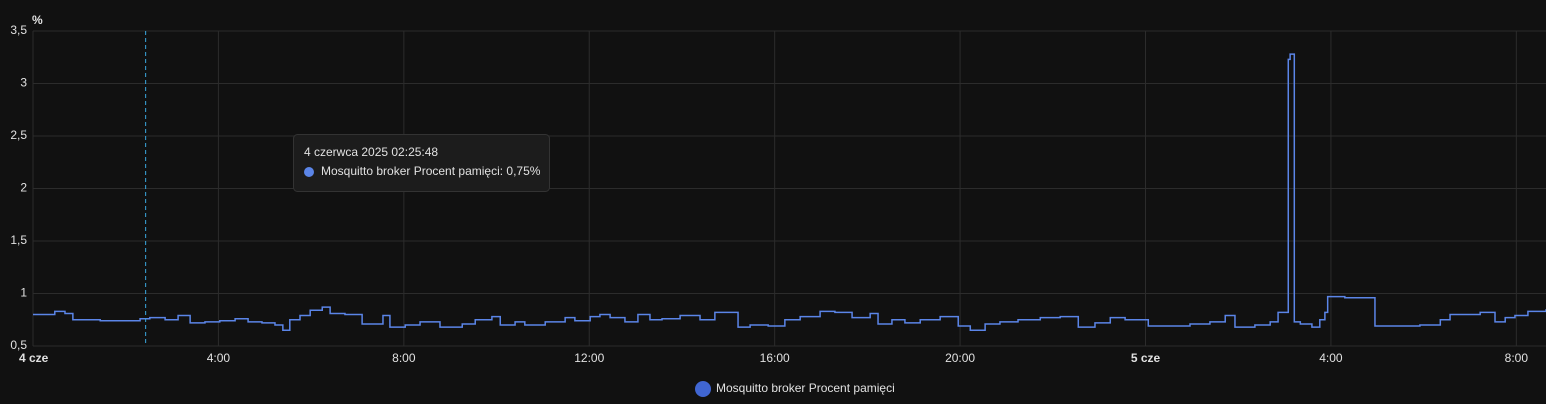  What do you see at coordinates (960, 358) in the screenshot?
I see `x-tick-label: 20:00` at bounding box center [960, 358].